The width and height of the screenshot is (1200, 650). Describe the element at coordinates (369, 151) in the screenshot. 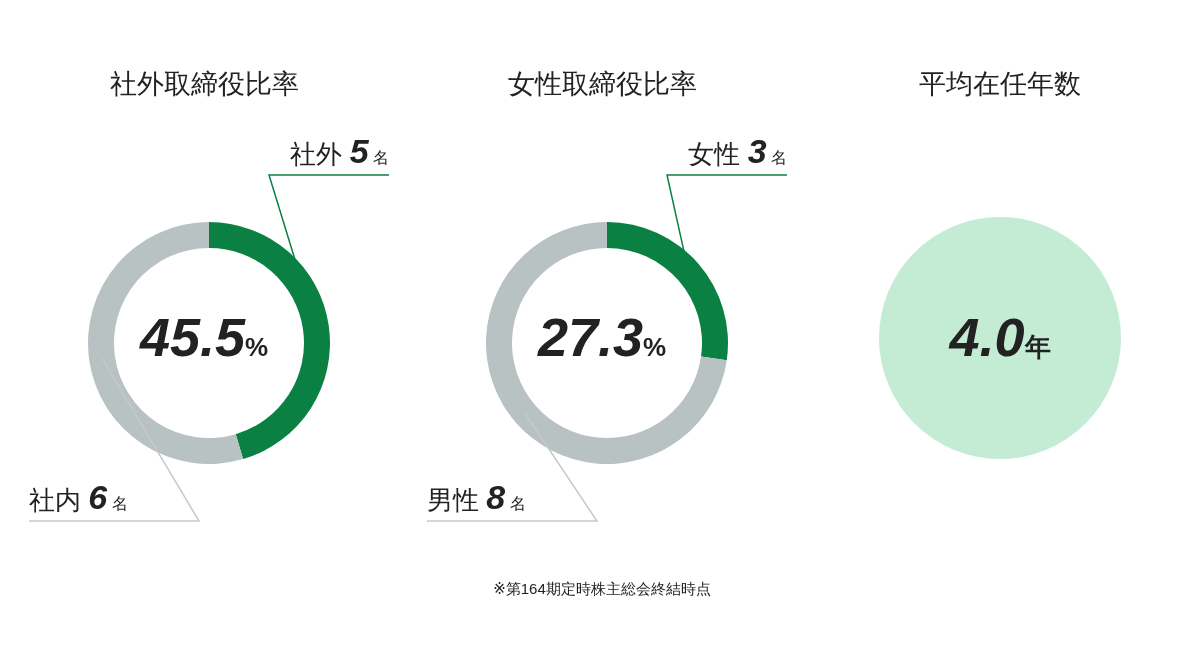

I see `data-label: 5名` at that location.